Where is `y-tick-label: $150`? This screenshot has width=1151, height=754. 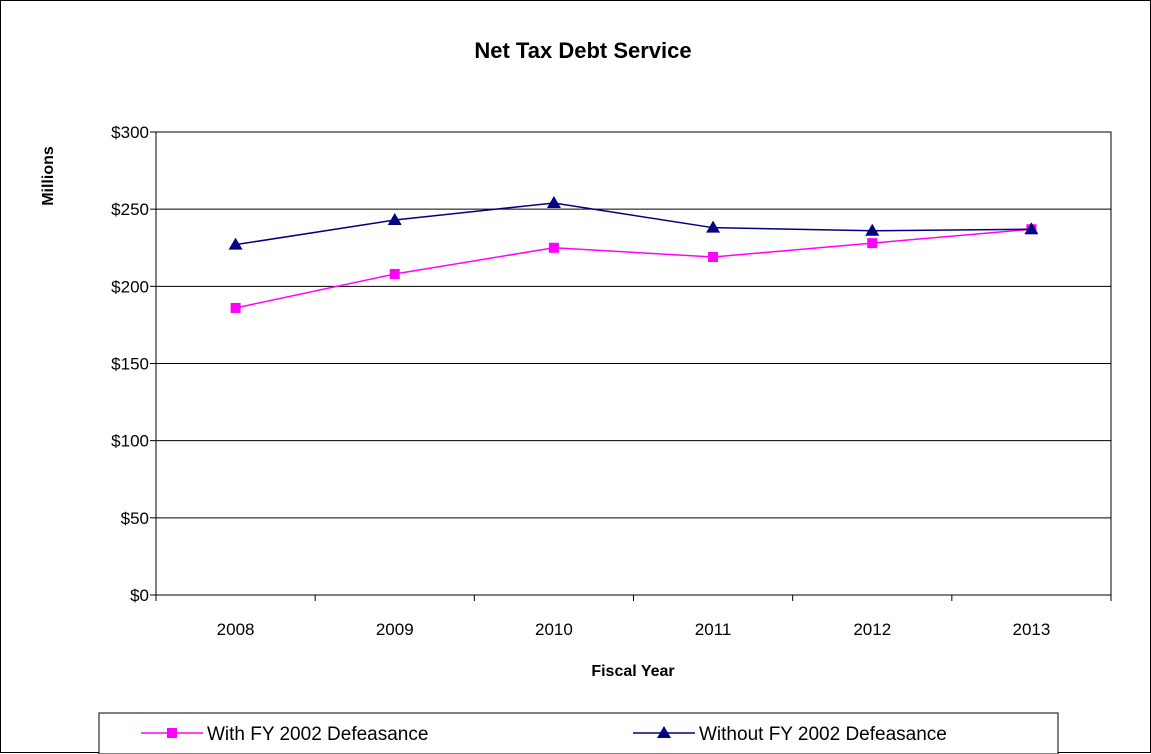
y-tick-label: $150 is located at coordinates (130, 364).